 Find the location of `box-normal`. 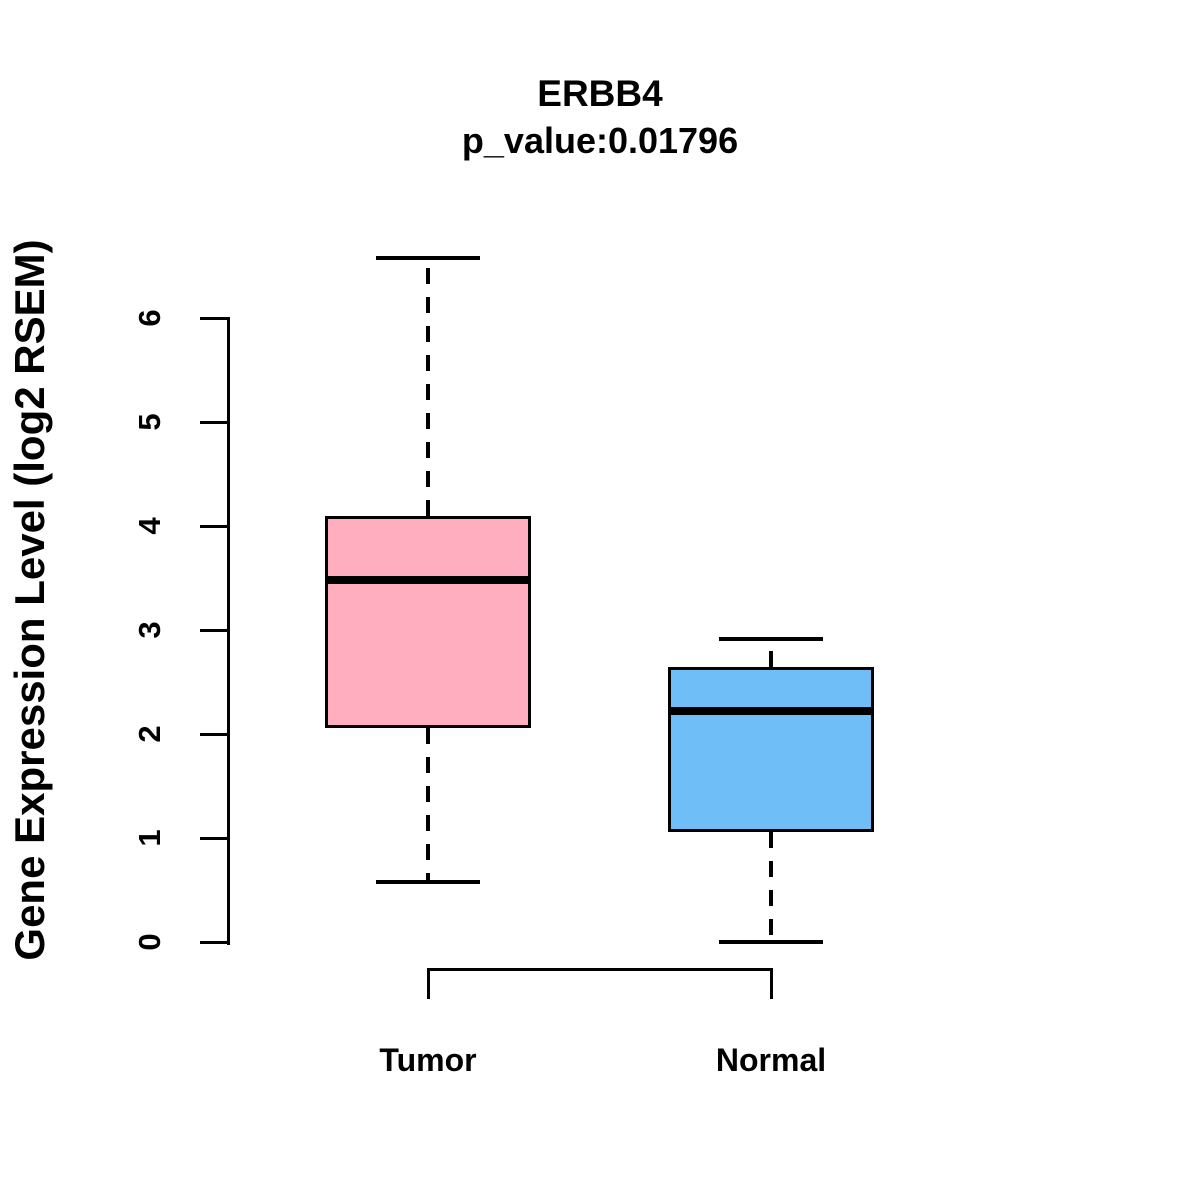

box-normal is located at coordinates (771, 749).